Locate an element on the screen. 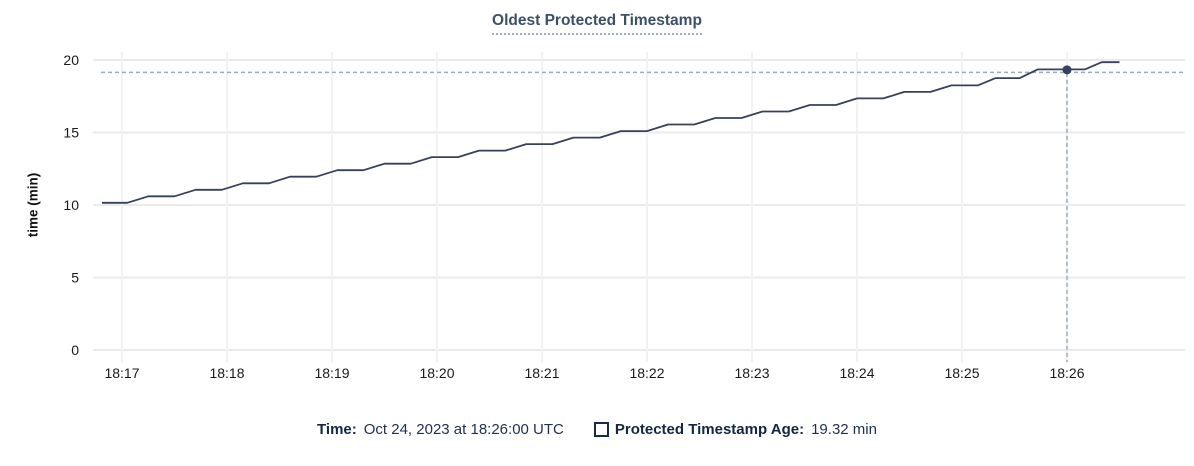 Image resolution: width=1194 pixels, height=466 pixels. x-tick-label: 18:26 is located at coordinates (1066, 373).